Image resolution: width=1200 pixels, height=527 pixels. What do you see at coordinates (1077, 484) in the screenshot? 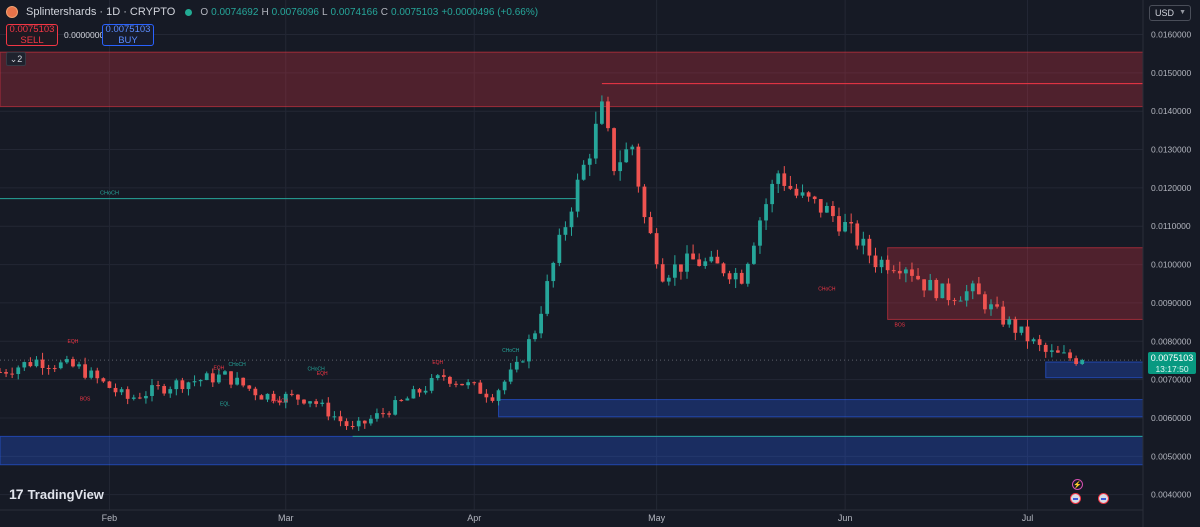
I see `lightning-event-icon: ⚡` at bounding box center [1077, 484].